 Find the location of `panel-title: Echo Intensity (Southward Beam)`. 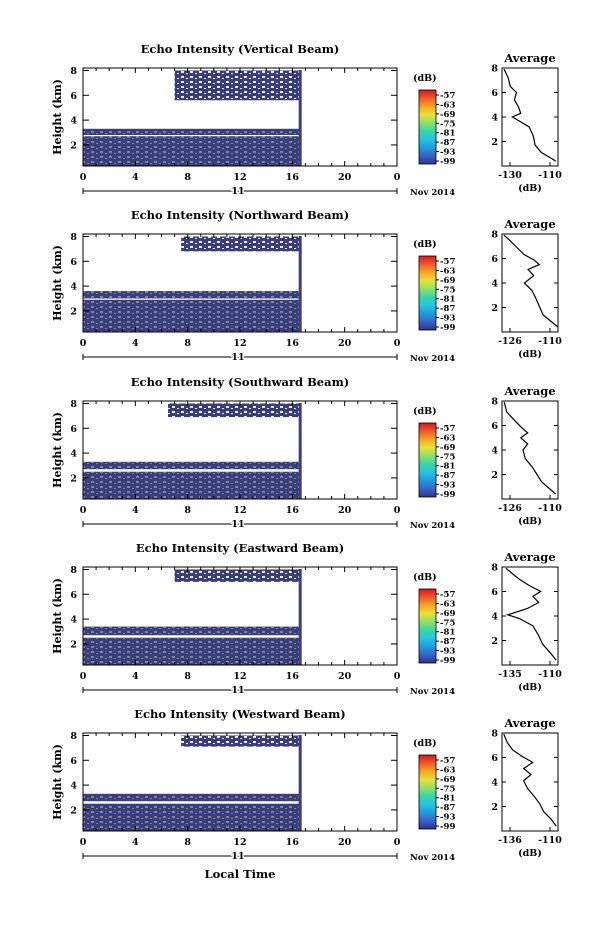

panel-title: Echo Intensity (Southward Beam) is located at coordinates (240, 382).